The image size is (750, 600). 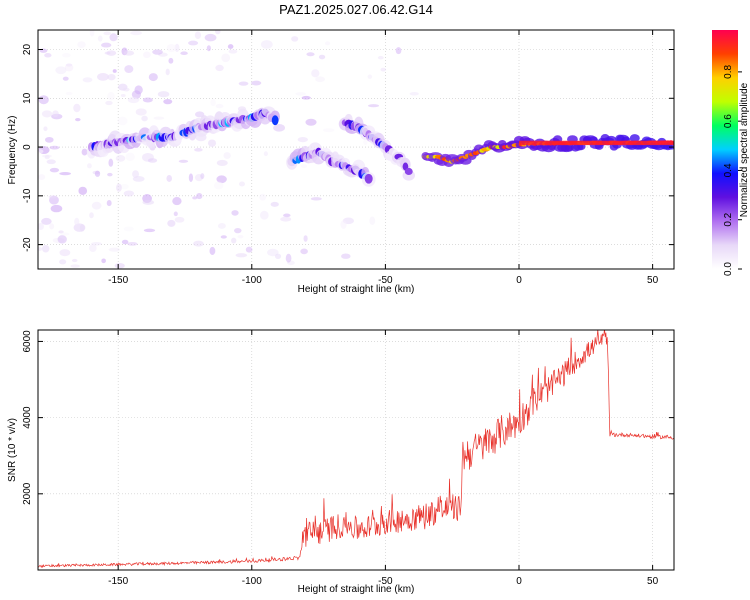 I want to click on figure-title: PAZ1.2025.027.06.42.G14, so click(x=356, y=9).